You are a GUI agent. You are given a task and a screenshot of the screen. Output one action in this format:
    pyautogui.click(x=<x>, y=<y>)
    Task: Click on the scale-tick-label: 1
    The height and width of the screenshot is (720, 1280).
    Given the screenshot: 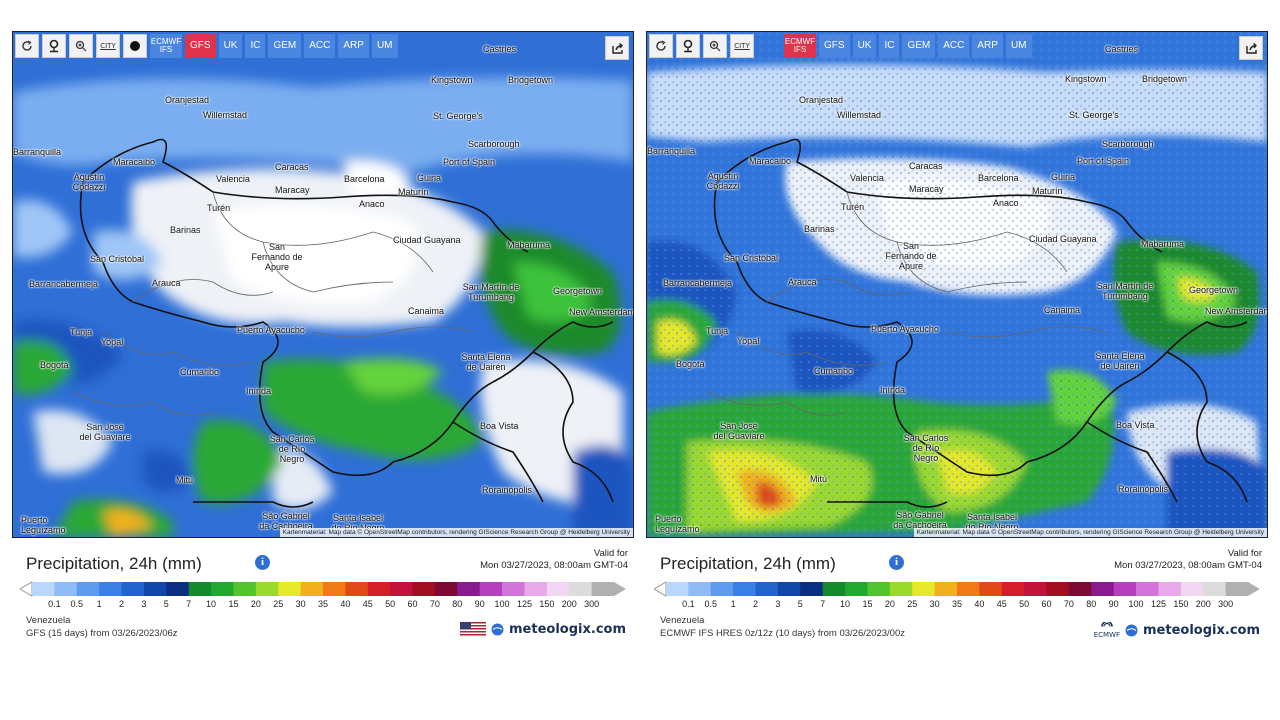 What is the action you would take?
    pyautogui.click(x=733, y=604)
    